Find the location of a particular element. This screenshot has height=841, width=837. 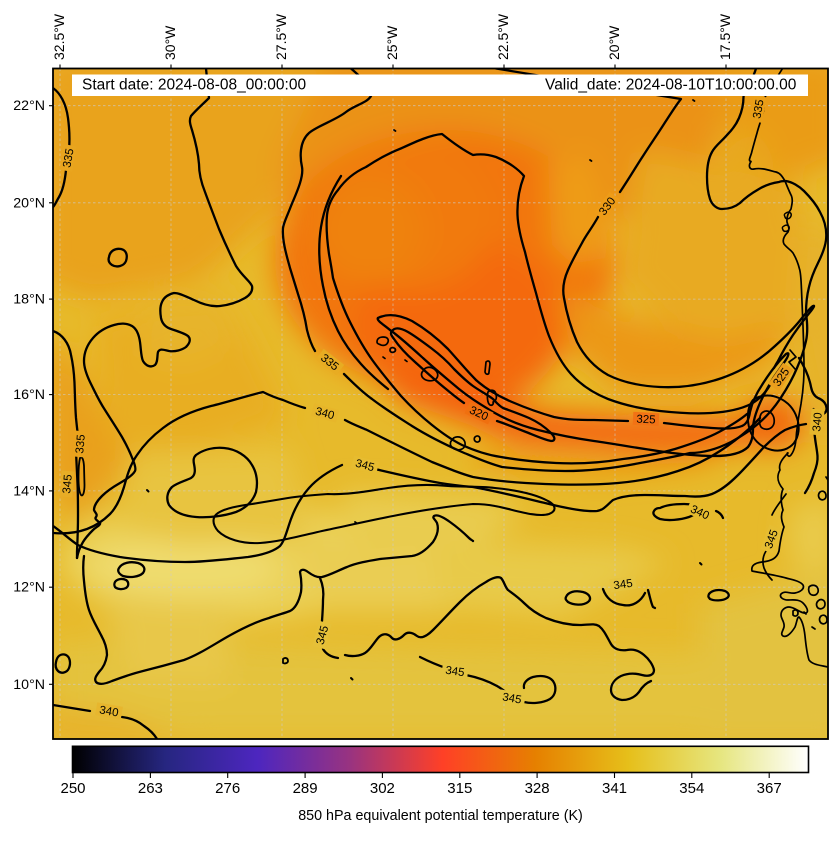

svg-text: 12°N is located at coordinates (29, 588).